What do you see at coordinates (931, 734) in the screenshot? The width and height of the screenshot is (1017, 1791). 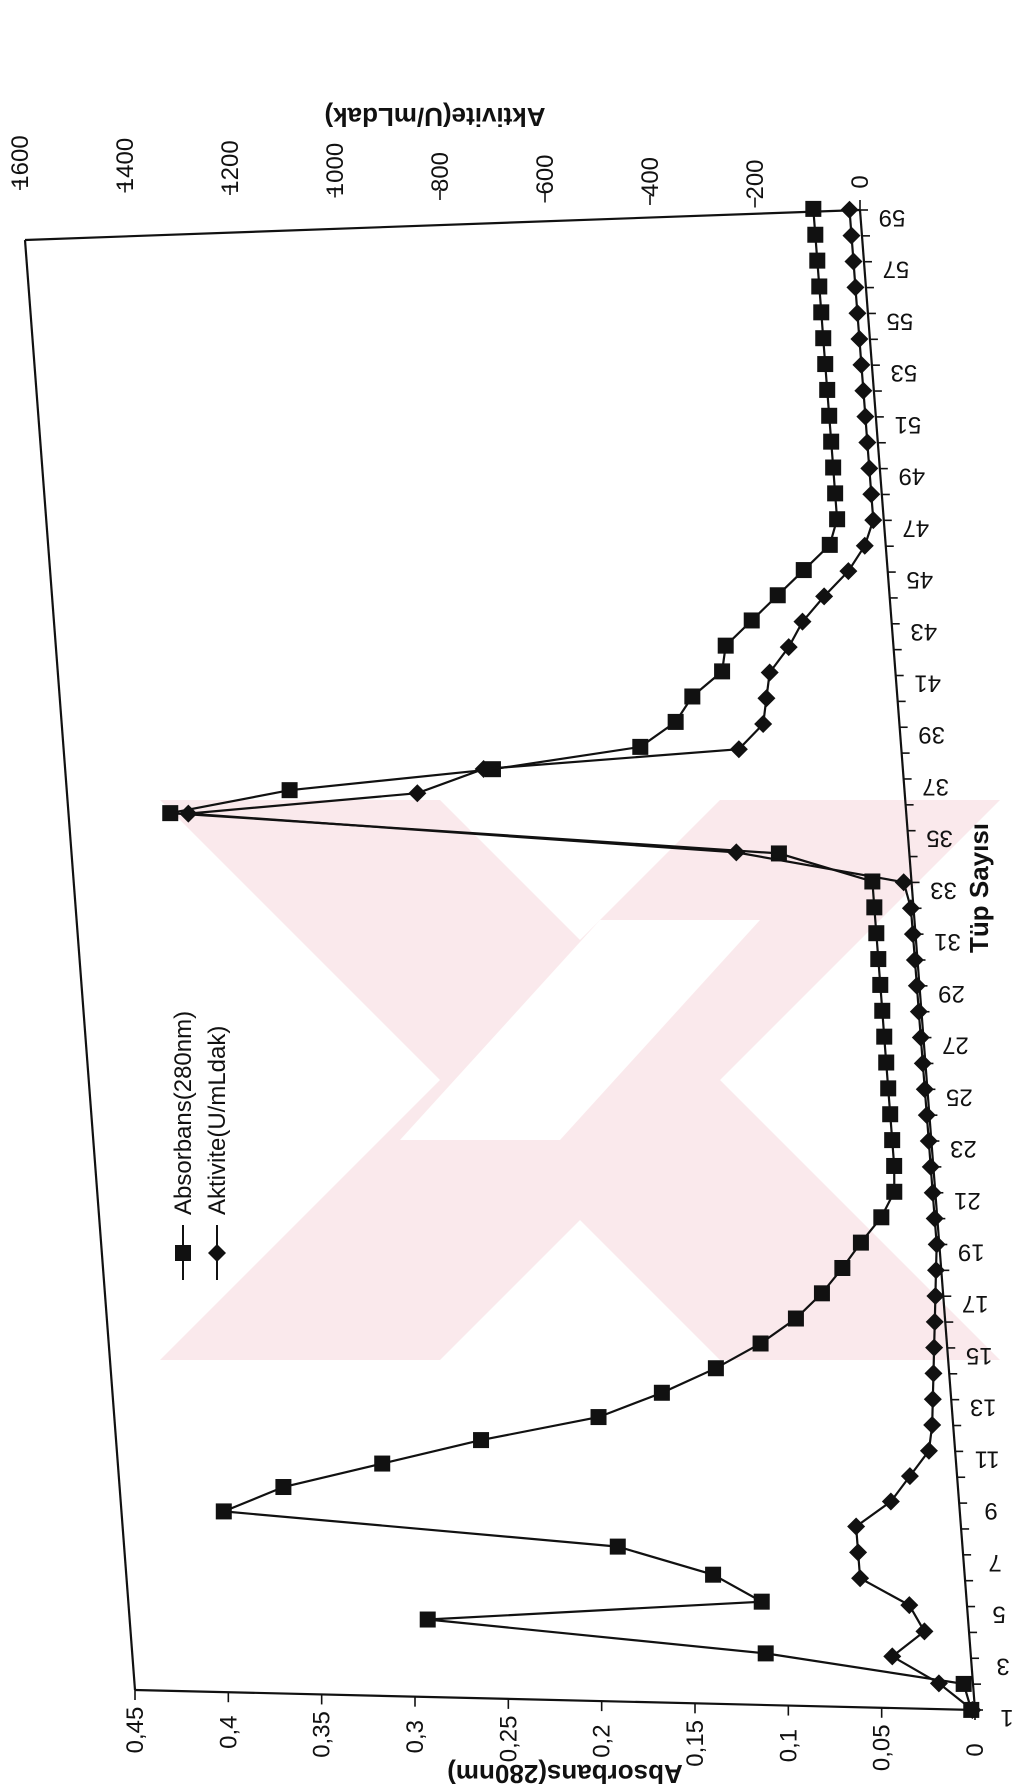 I see `x-tick-label: 39` at bounding box center [931, 734].